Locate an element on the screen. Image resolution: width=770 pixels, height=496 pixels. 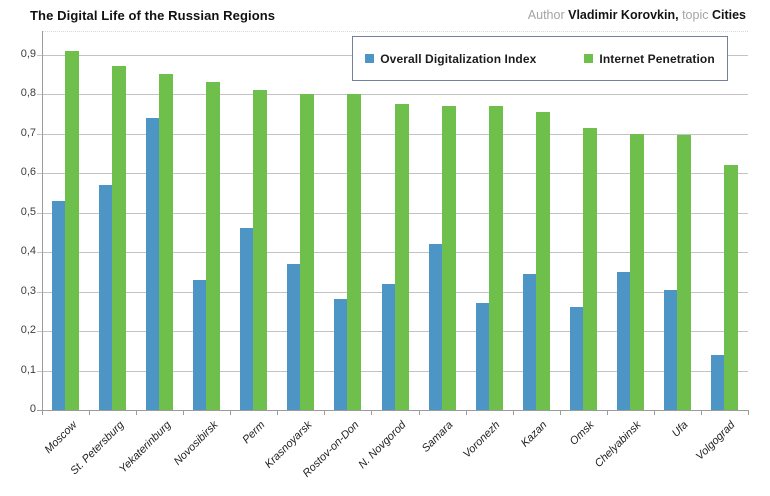
bar-moscow-internet-penetration is located at coordinates (72, 230).